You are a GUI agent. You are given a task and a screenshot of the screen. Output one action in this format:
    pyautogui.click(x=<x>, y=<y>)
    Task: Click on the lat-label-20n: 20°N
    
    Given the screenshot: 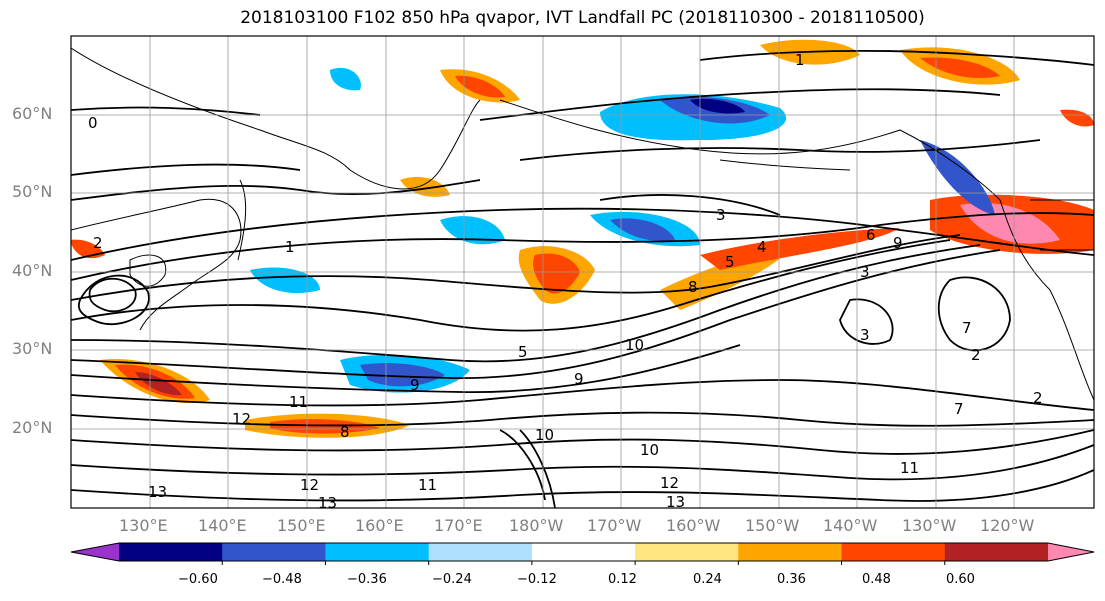 What is the action you would take?
    pyautogui.click(x=32, y=427)
    